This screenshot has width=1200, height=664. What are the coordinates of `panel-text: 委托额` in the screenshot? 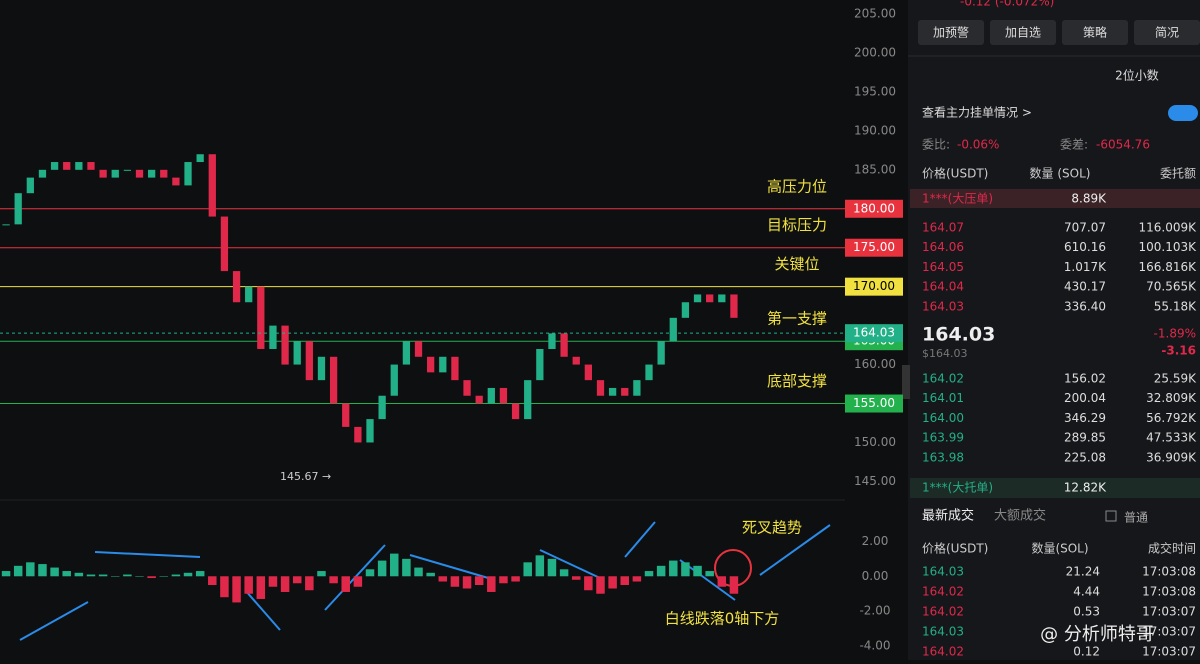 It's located at (1178, 174).